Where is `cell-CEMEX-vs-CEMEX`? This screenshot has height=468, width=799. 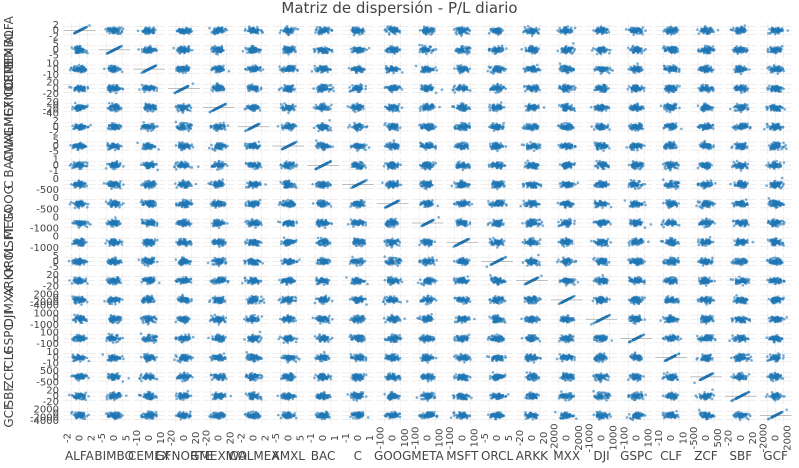
cell-CEMEX-vs-CEMEX is located at coordinates (149, 69).